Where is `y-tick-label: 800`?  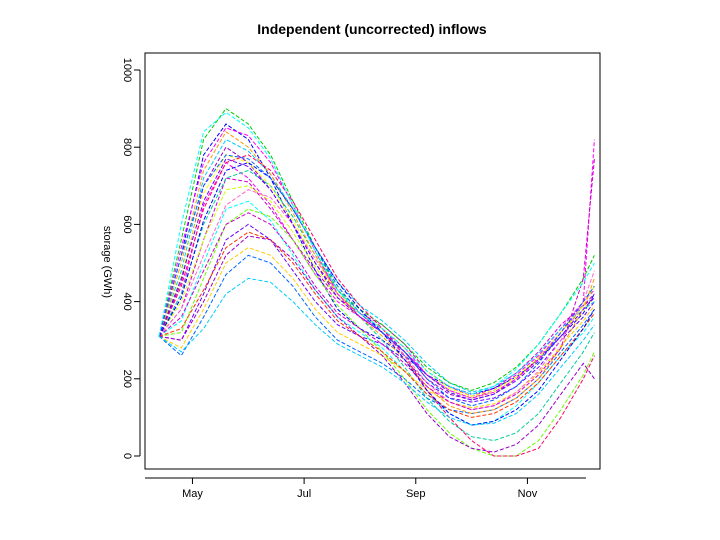 y-tick-label: 800 is located at coordinates (127, 147).